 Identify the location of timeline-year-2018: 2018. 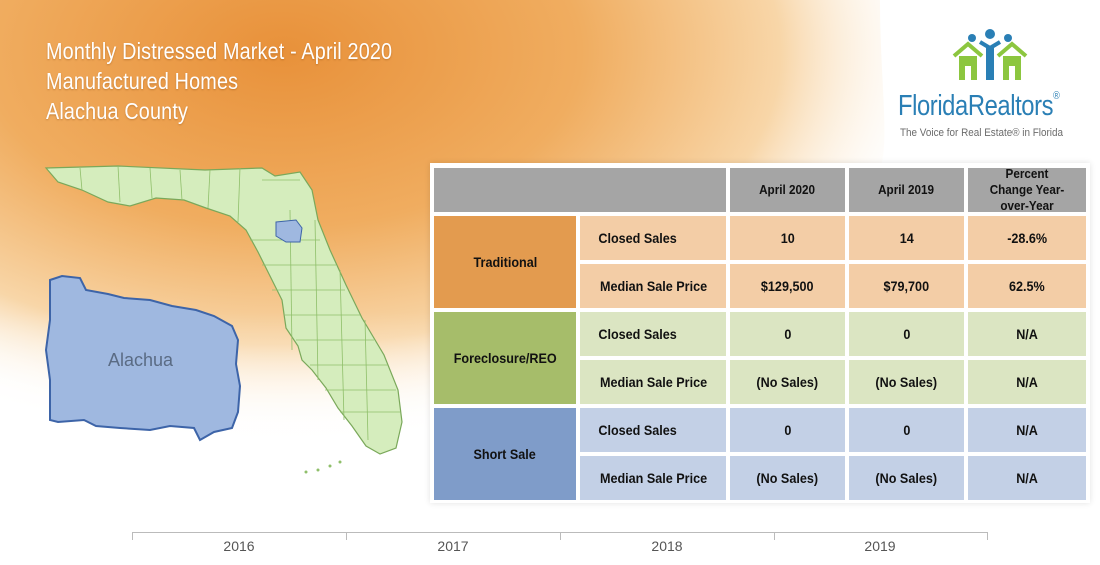
(667, 546).